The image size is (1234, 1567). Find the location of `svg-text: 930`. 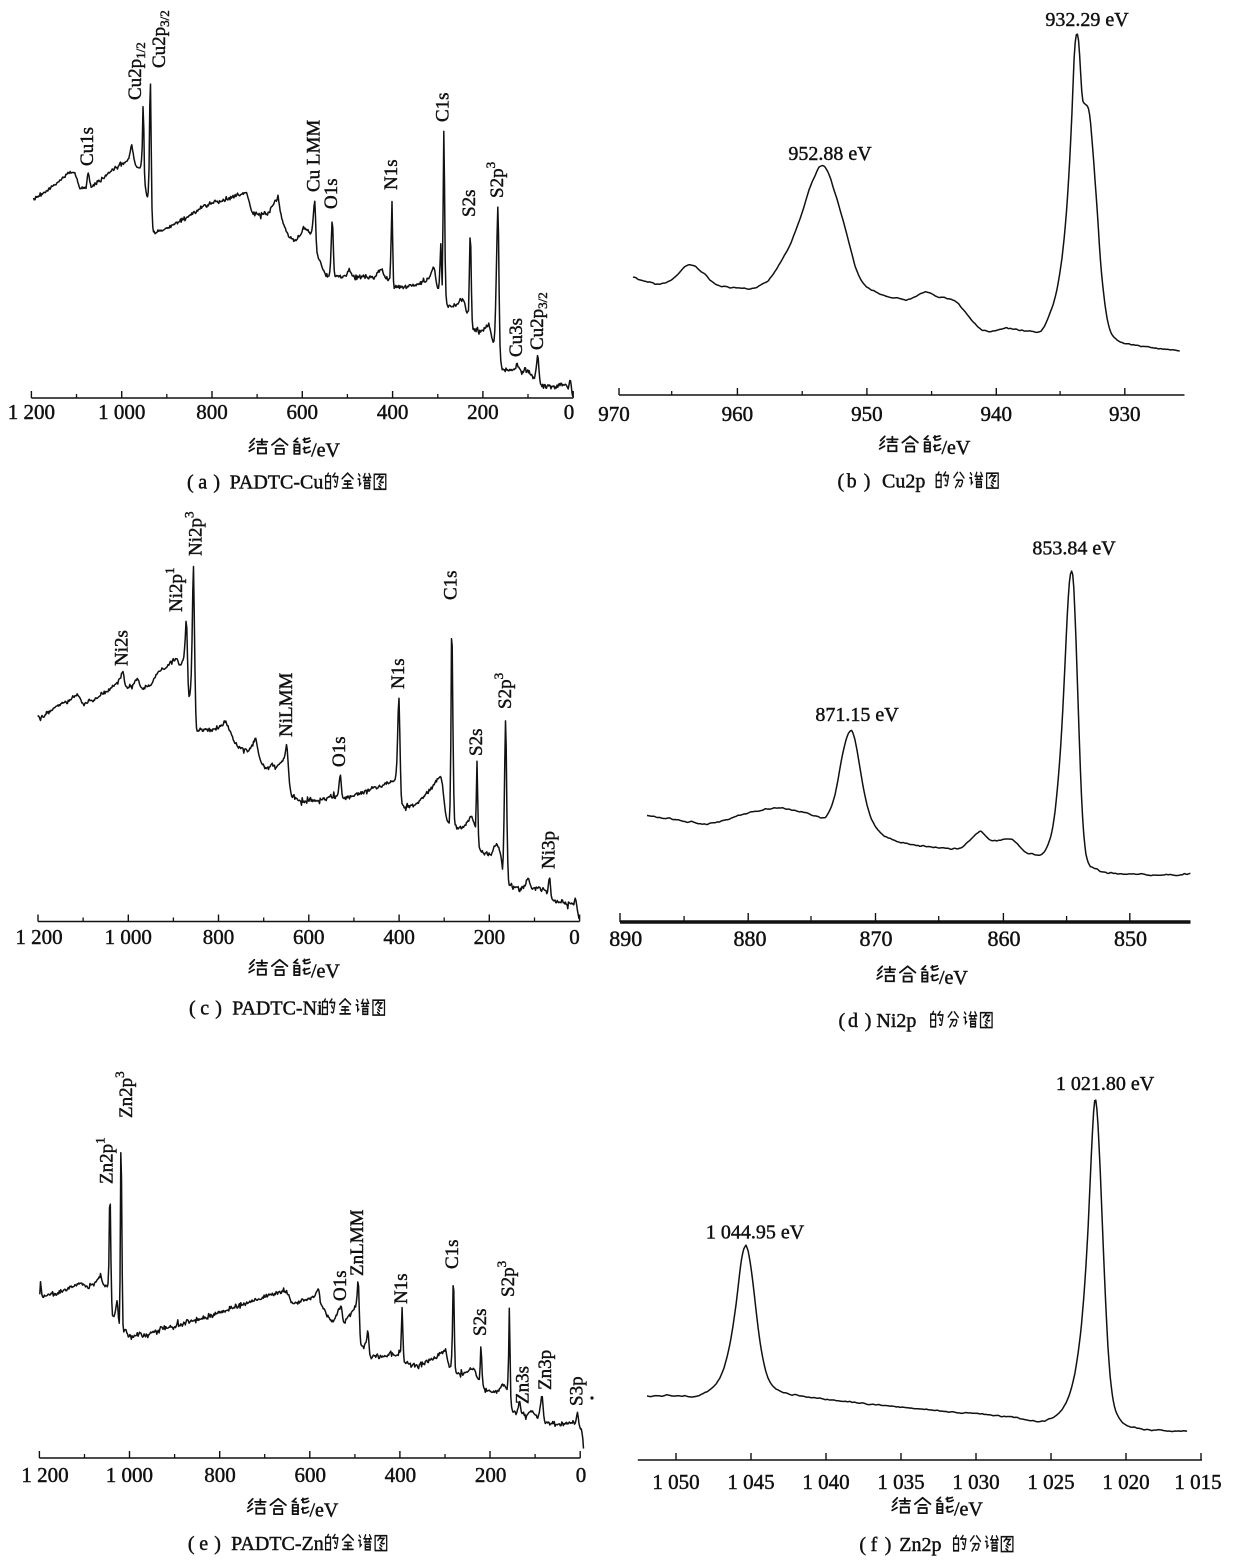

svg-text: 930 is located at coordinates (1125, 414).